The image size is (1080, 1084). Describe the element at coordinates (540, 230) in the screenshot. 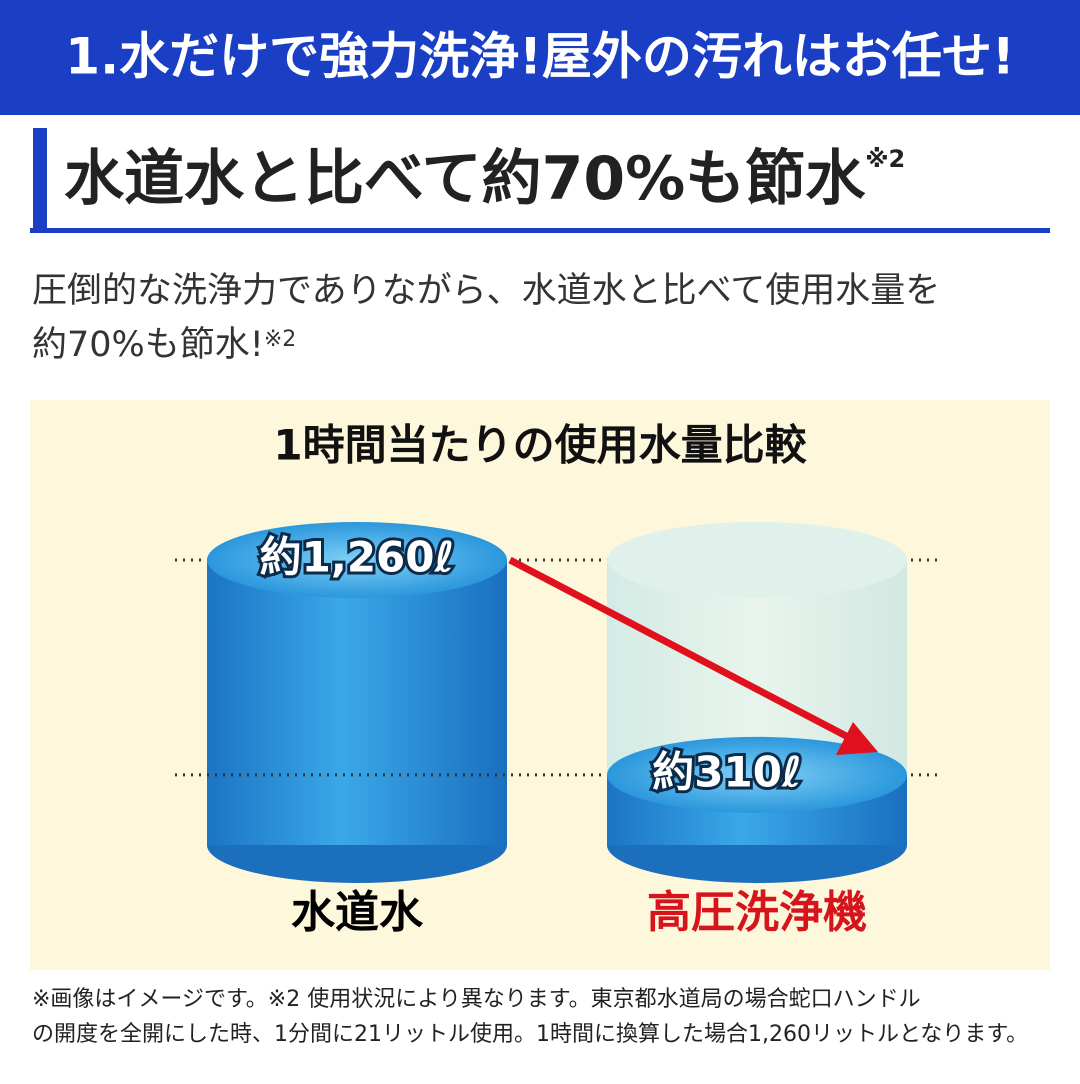

I see `heading-rule` at that location.